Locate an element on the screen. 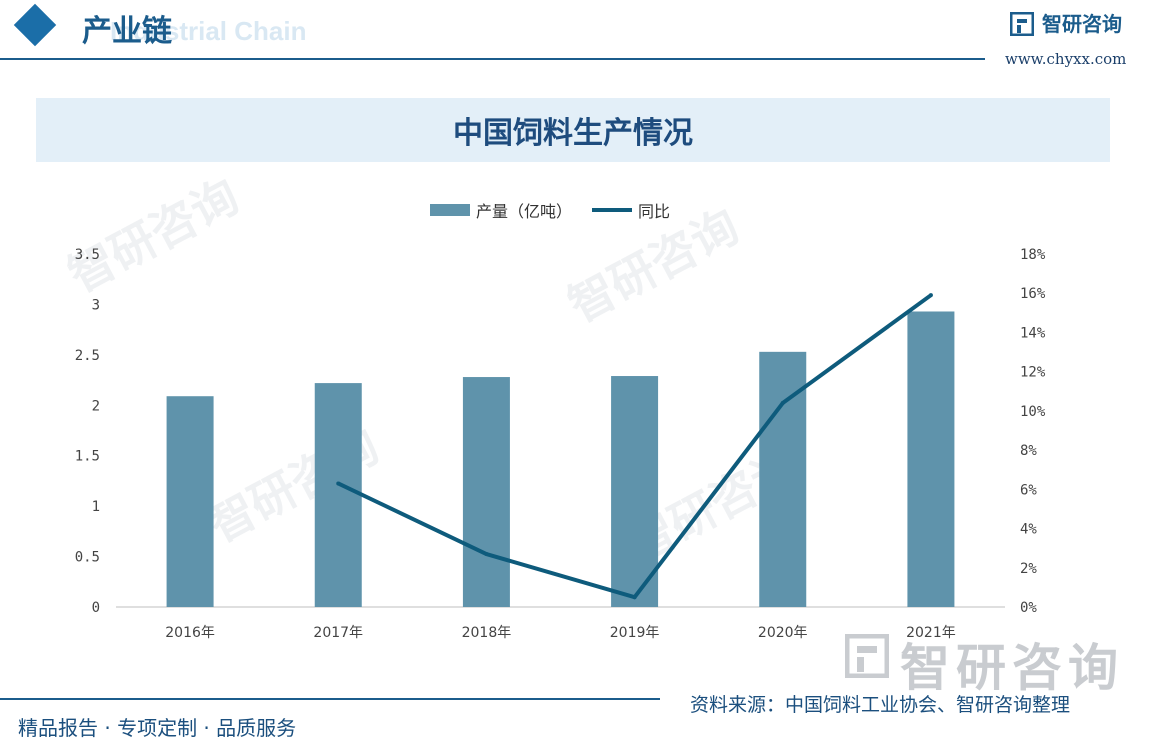 Image resolution: width=1165 pixels, height=742 pixels. x-tick-label: 2017年 is located at coordinates (338, 633).